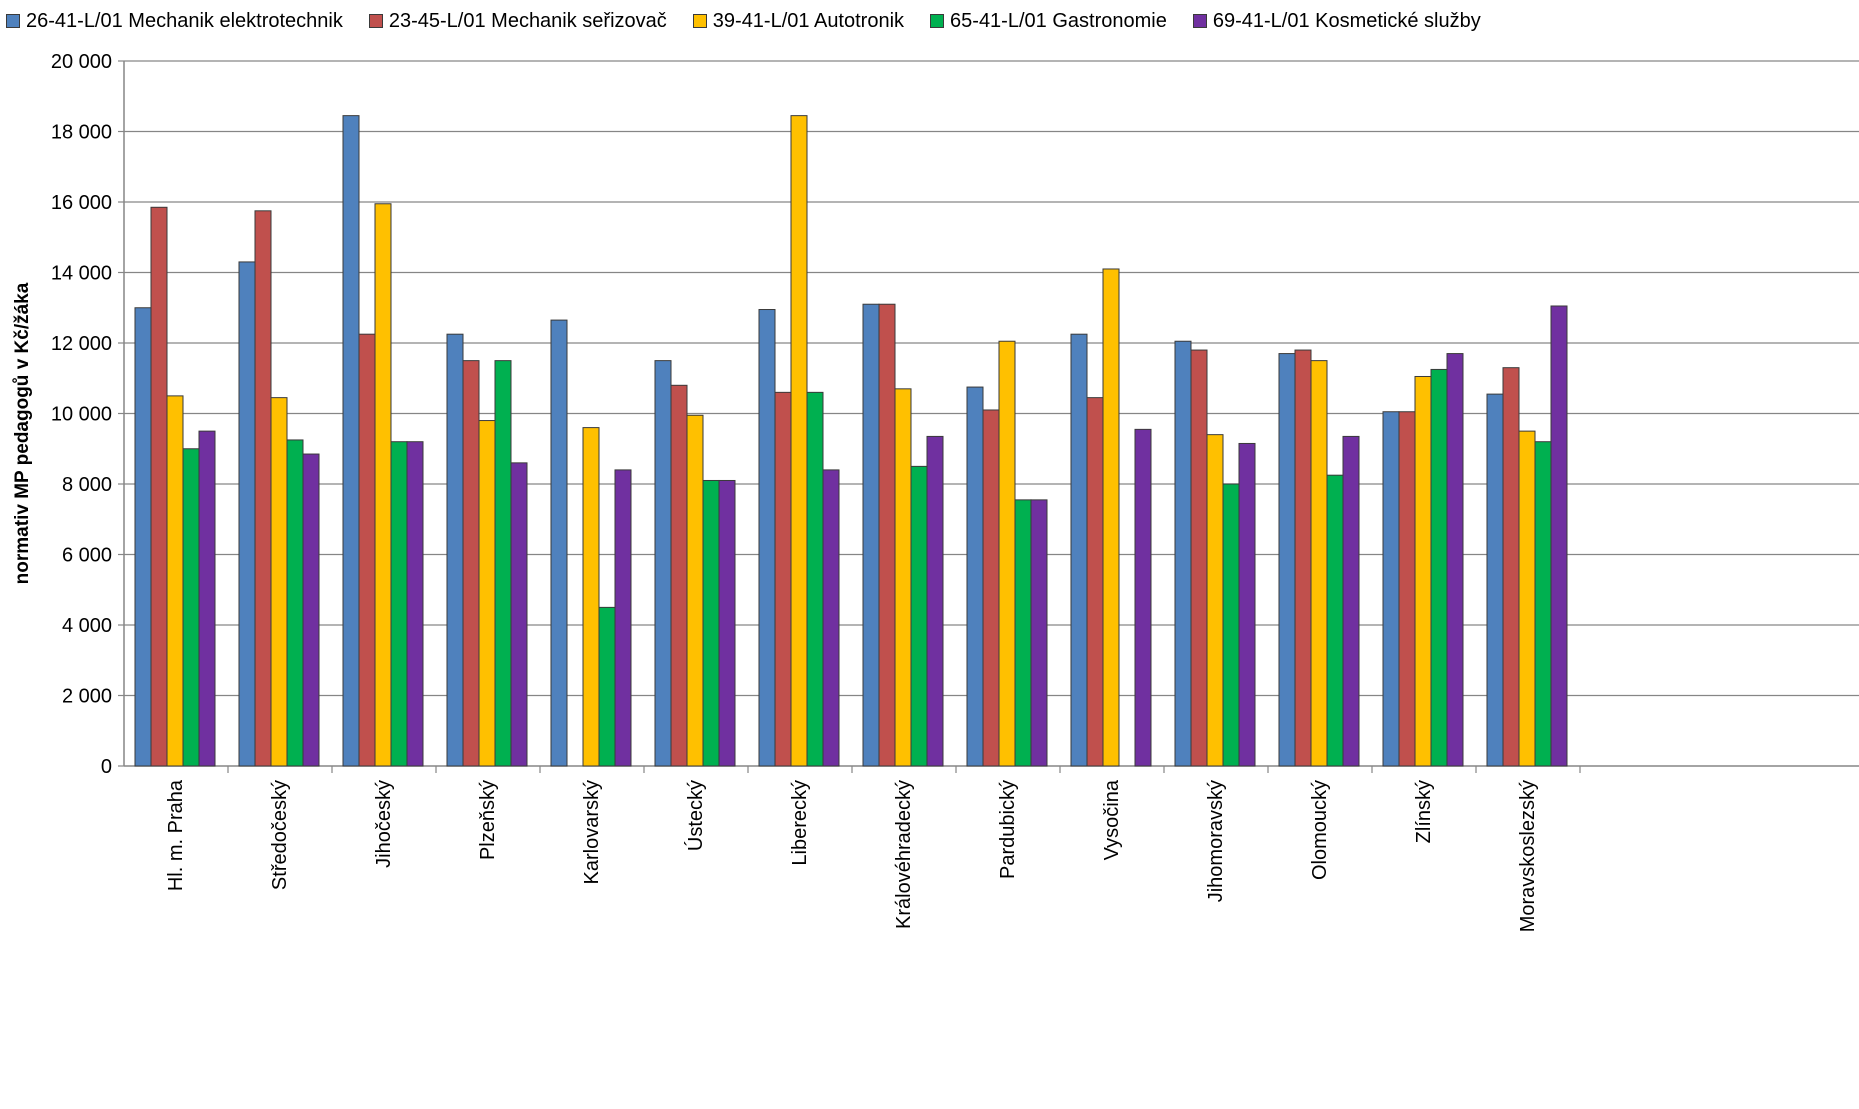  What do you see at coordinates (106, 767) in the screenshot?
I see `y-tick-label: 0` at bounding box center [106, 767].